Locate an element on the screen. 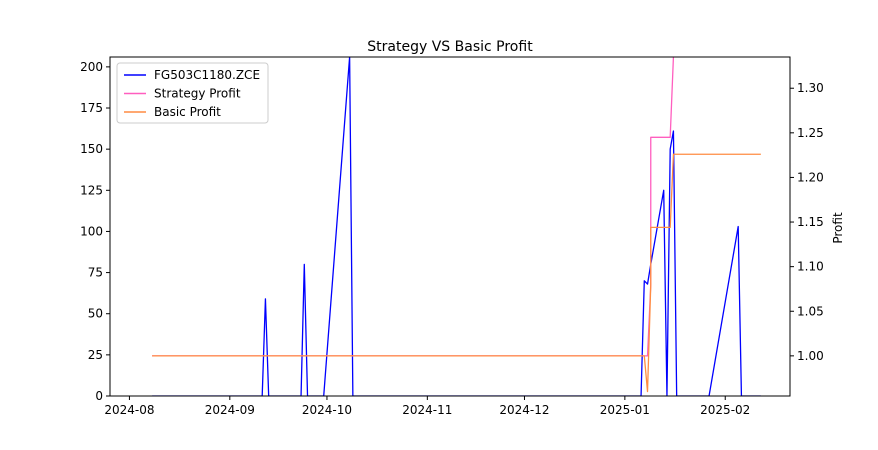 This screenshot has height=450, width=878. x-tick-label: 2025-01 is located at coordinates (625, 410).